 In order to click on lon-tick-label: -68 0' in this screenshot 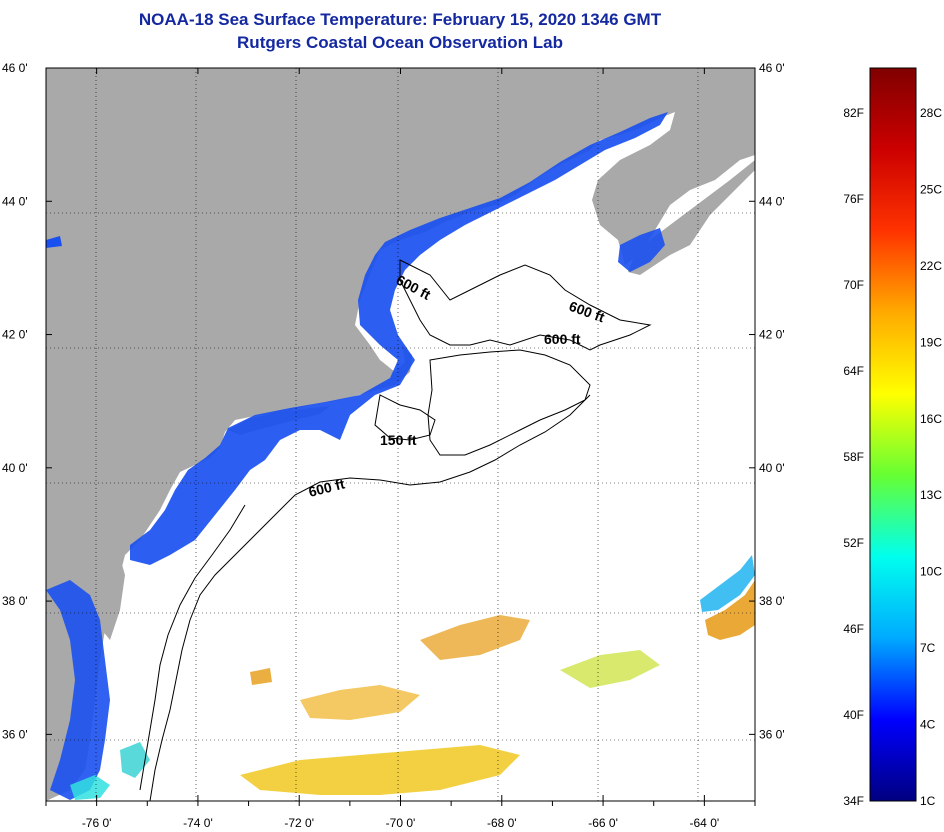, I will do `click(502, 823)`.